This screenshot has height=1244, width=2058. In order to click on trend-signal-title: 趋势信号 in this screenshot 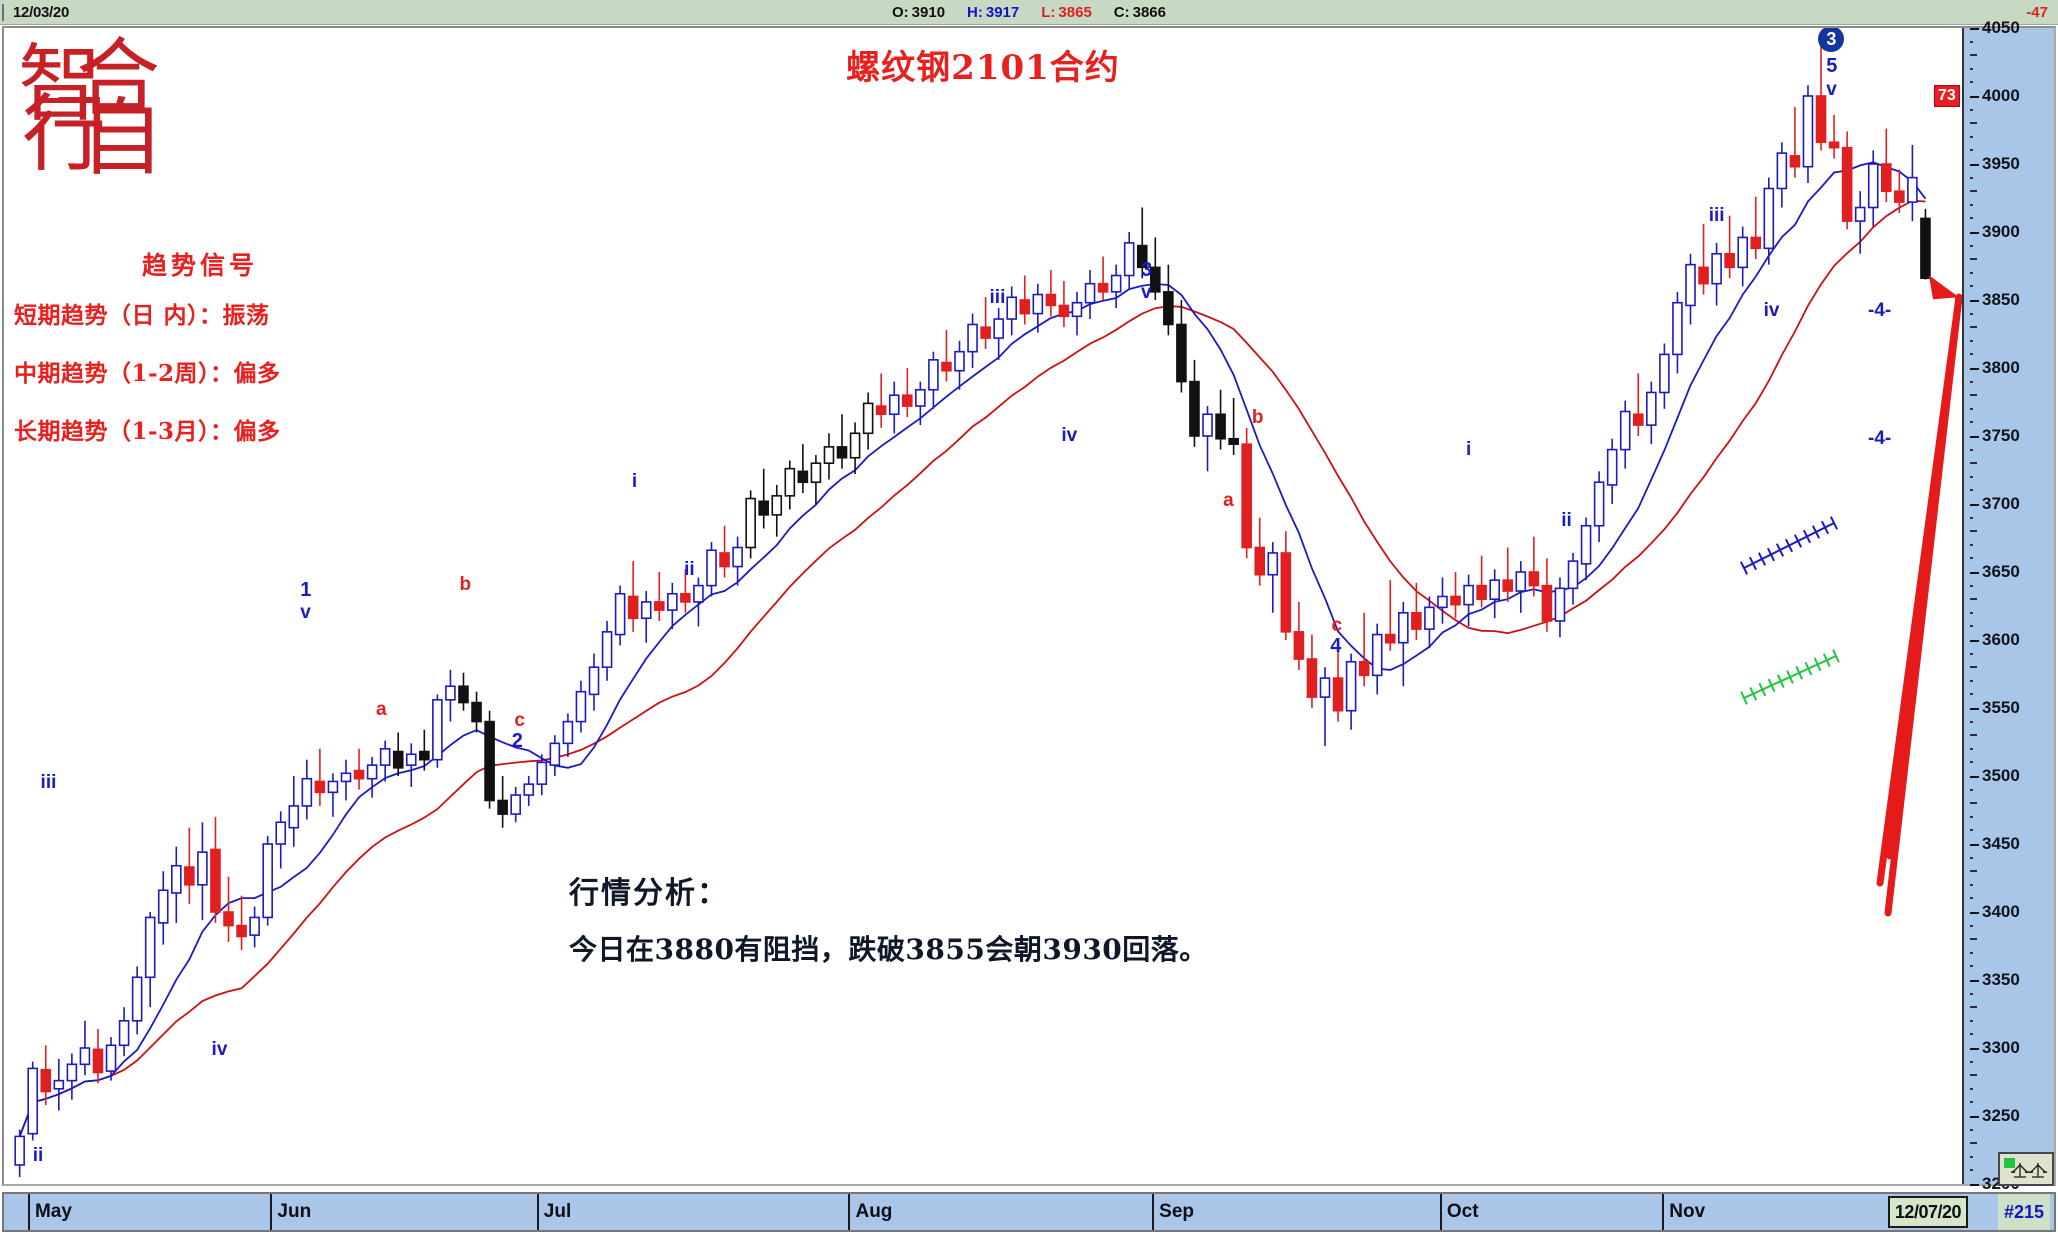, I will do `click(200, 265)`.